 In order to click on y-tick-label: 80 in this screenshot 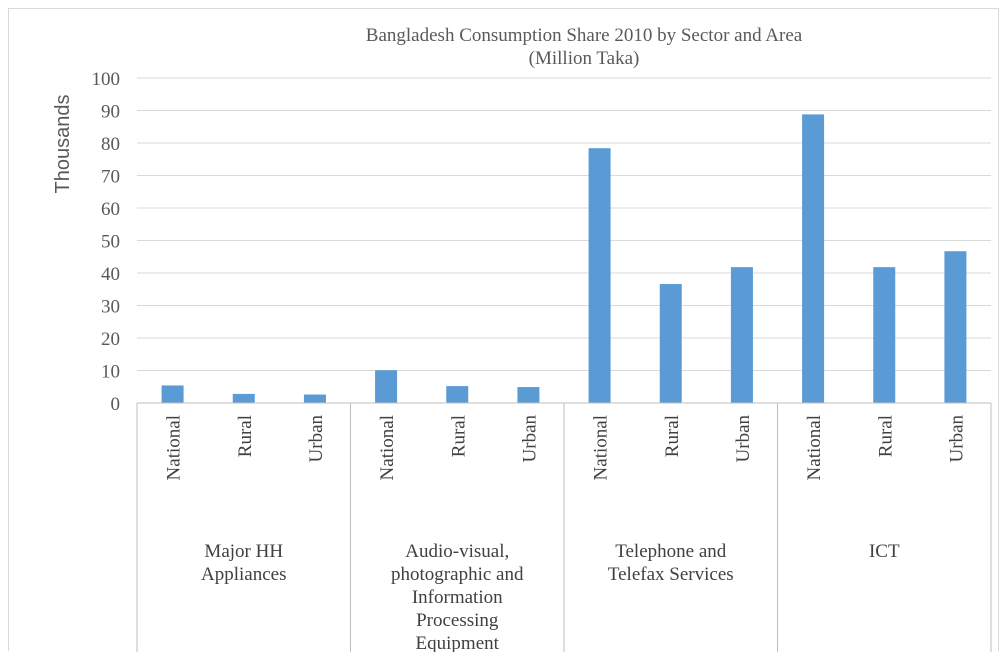, I will do `click(110, 144)`.